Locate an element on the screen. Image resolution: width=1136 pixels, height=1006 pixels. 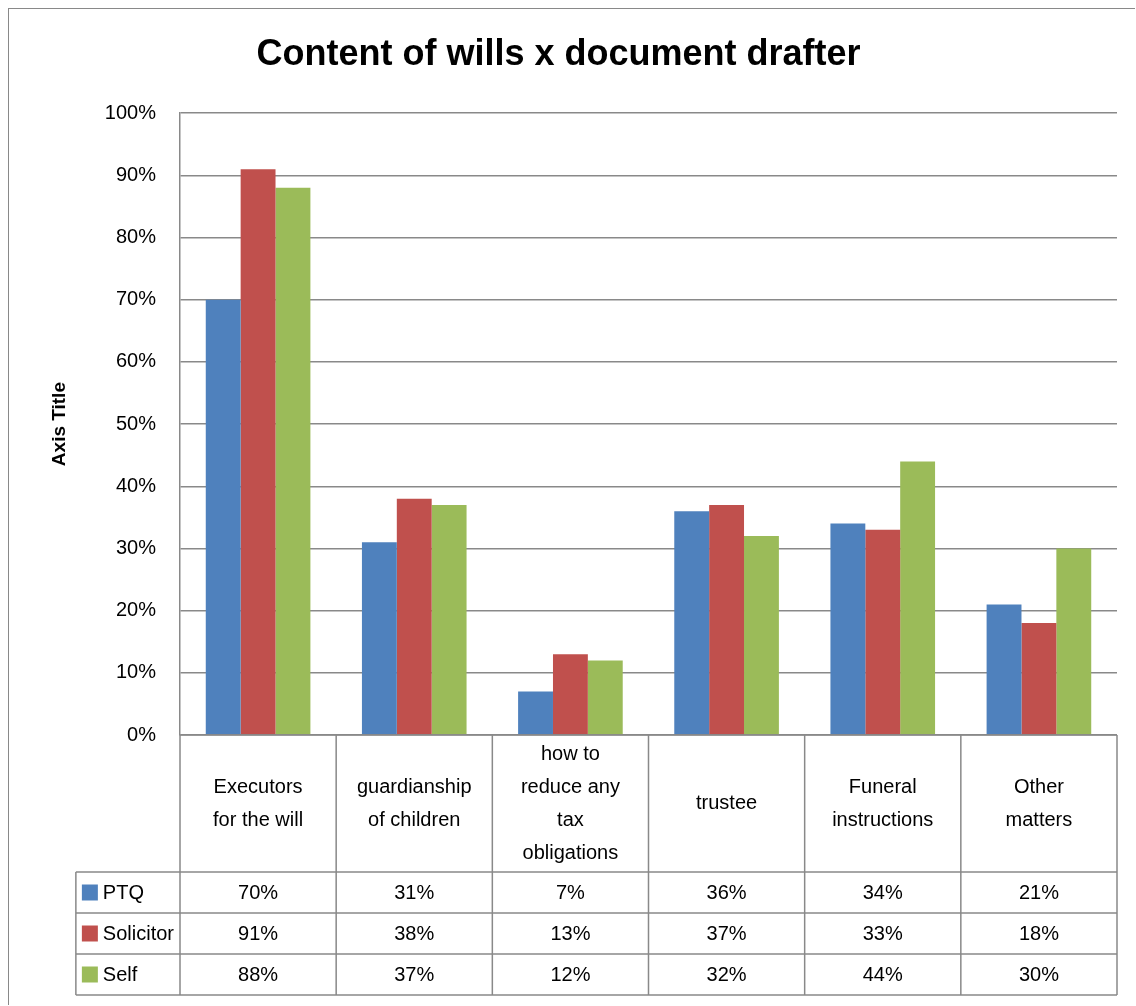
data-label: 70% is located at coordinates (258, 892).